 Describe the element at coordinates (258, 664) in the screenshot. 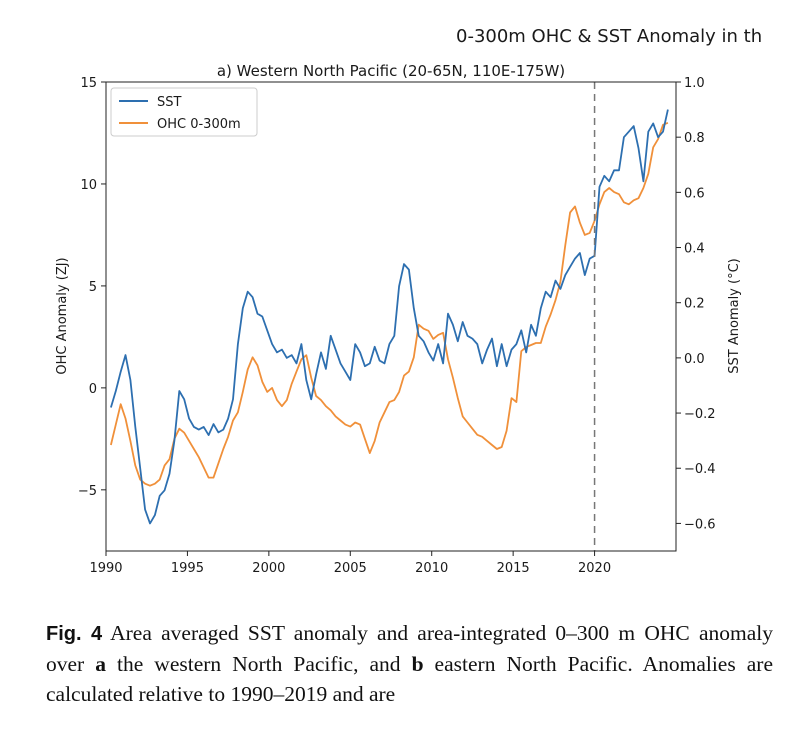

I see `caption-text-2: the western North Pacific, and` at that location.